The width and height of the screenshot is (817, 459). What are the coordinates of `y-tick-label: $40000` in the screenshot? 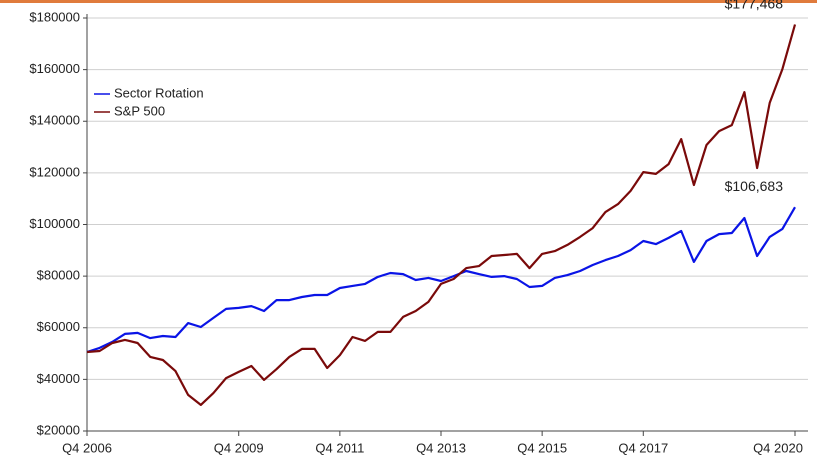 It's located at (58, 378).